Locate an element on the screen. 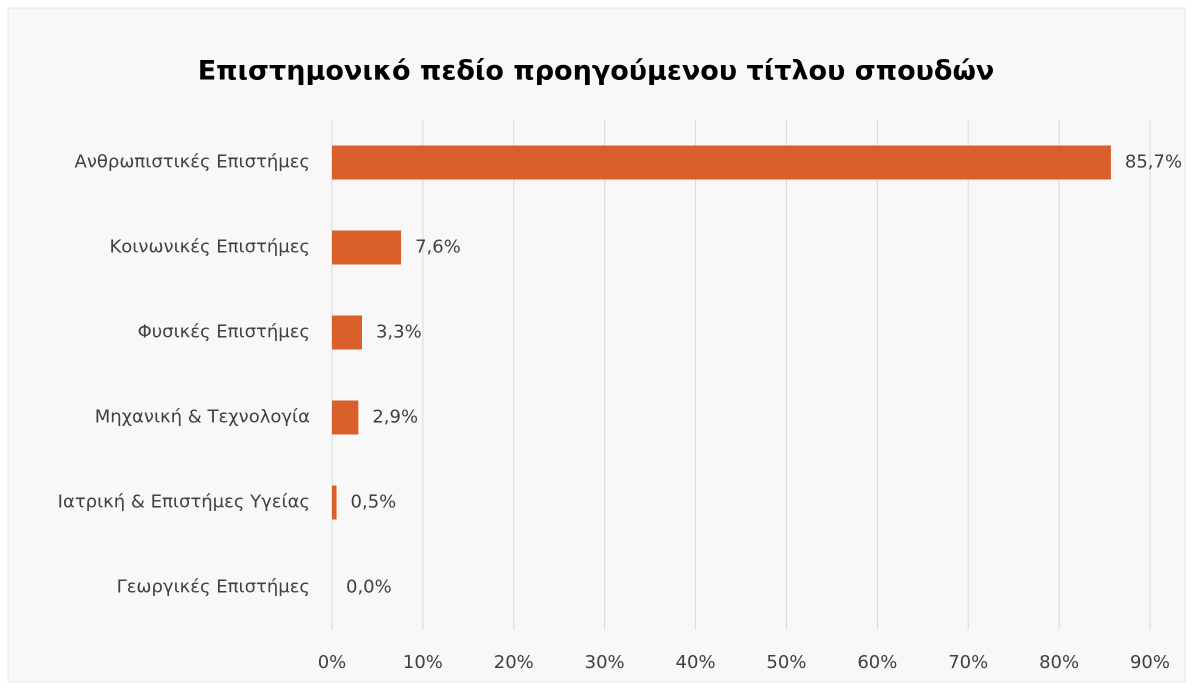  x-tick-label: 90% is located at coordinates (1150, 662).